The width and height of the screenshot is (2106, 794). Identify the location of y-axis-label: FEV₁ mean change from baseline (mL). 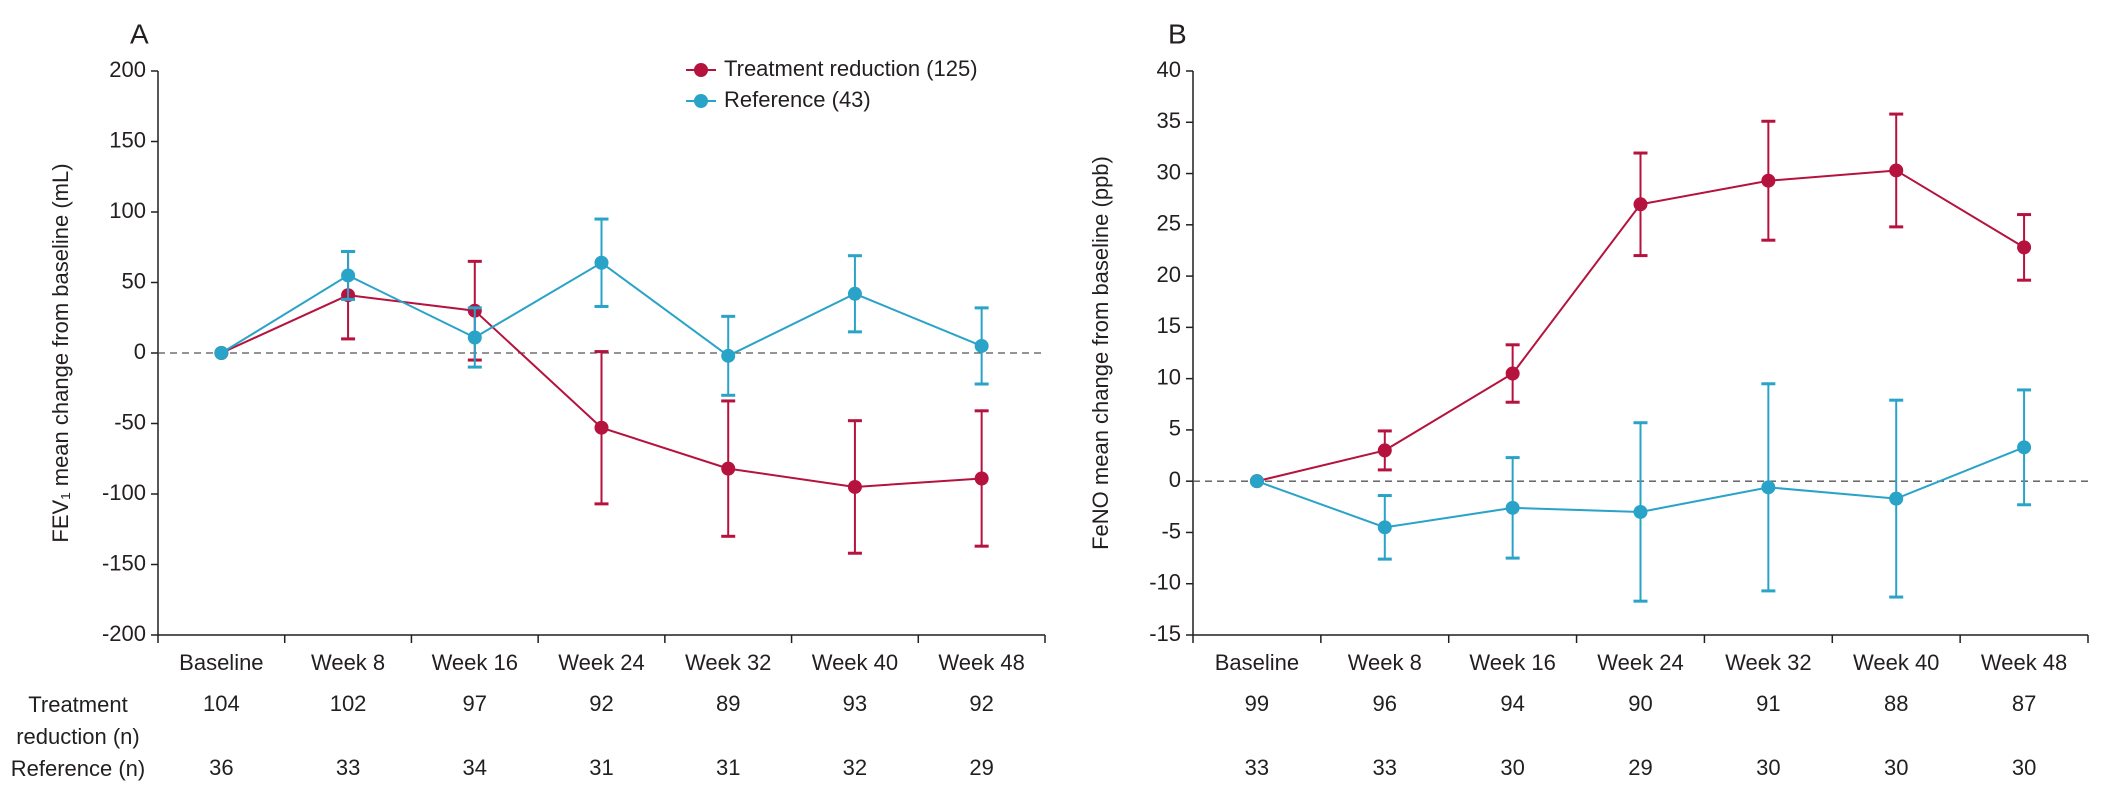
(60, 352).